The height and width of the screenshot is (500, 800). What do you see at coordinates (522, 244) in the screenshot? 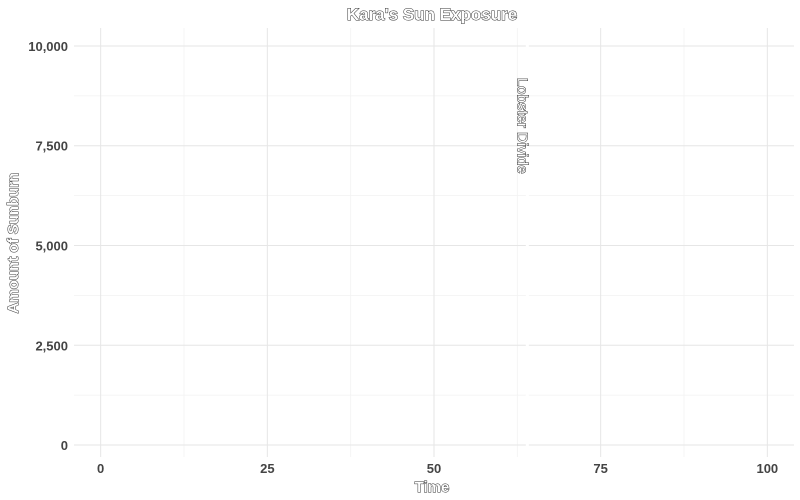
I see `annotation-layer: Lobster Divide` at bounding box center [522, 244].